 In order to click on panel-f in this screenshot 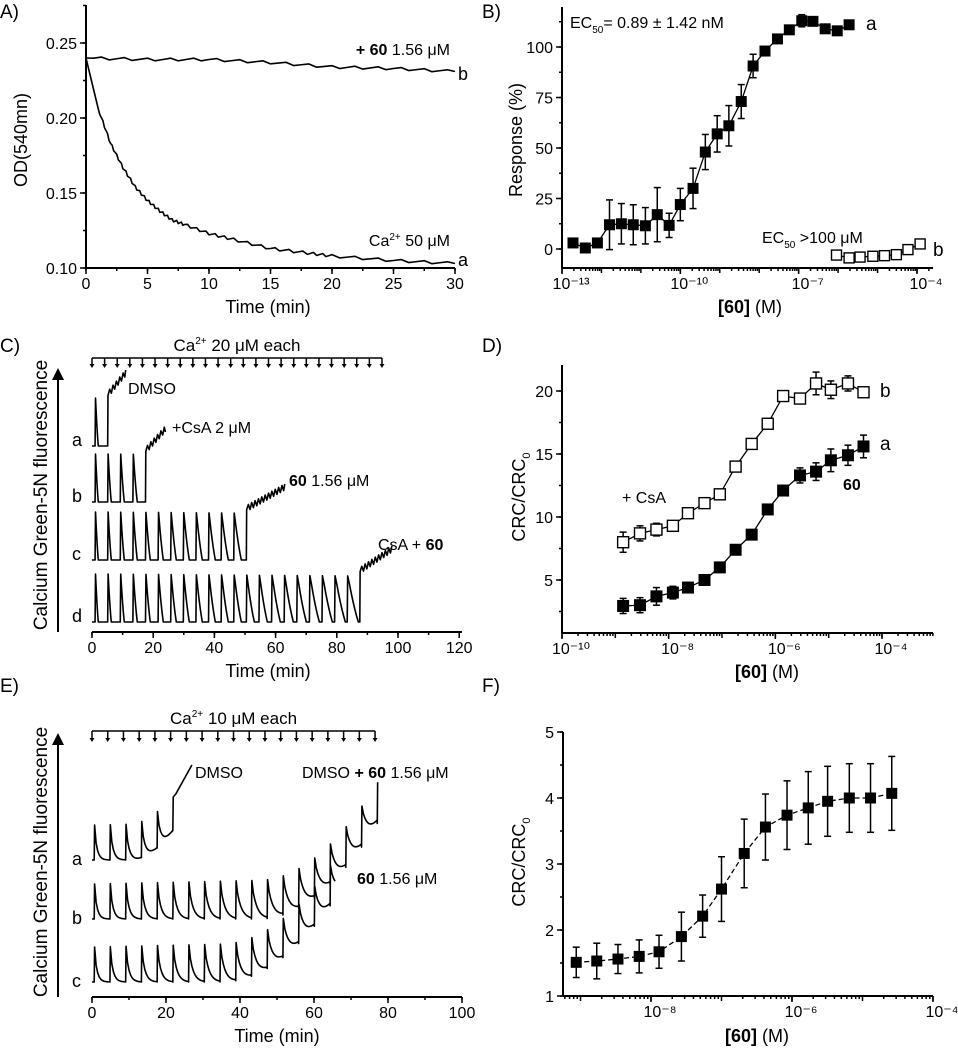, I will do `click(745, 866)`.